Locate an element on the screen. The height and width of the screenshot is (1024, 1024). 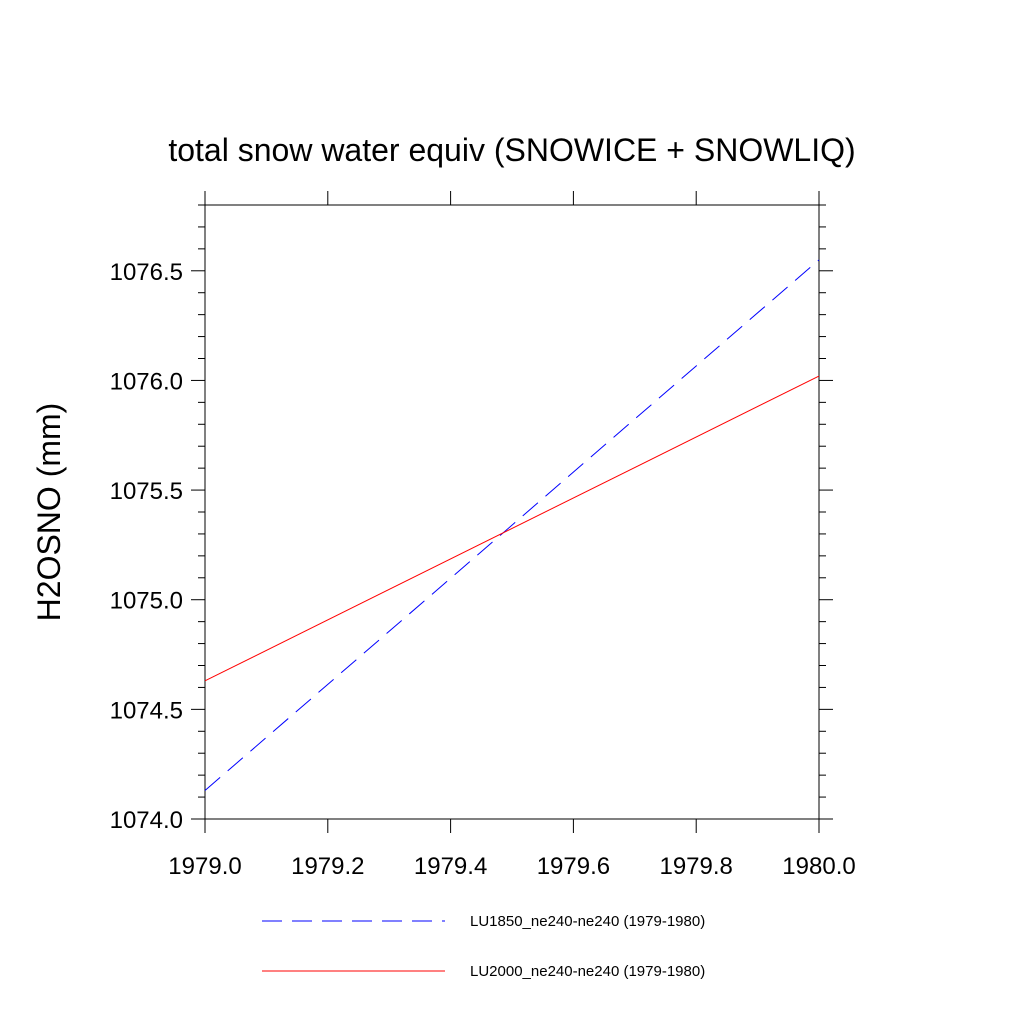
y-tick-label: 1074.5 is located at coordinates (146, 710).